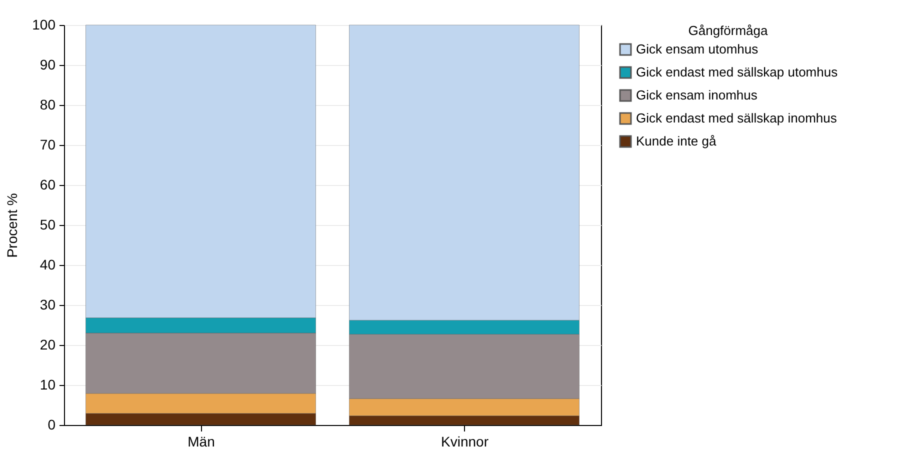  I want to click on y-tick-label: 60, so click(48, 184).